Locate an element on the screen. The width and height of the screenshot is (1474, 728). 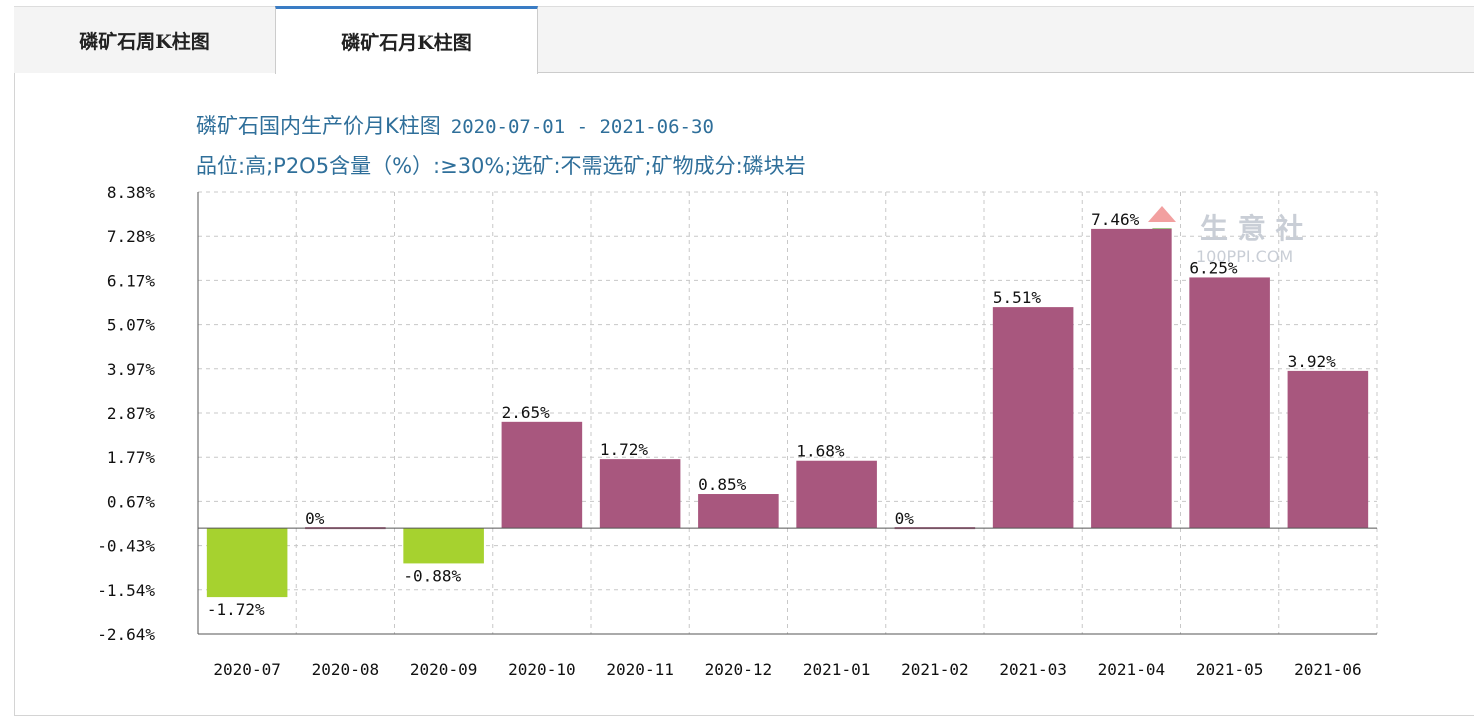
watermark-name: 生 意 社 is located at coordinates (1252, 228).